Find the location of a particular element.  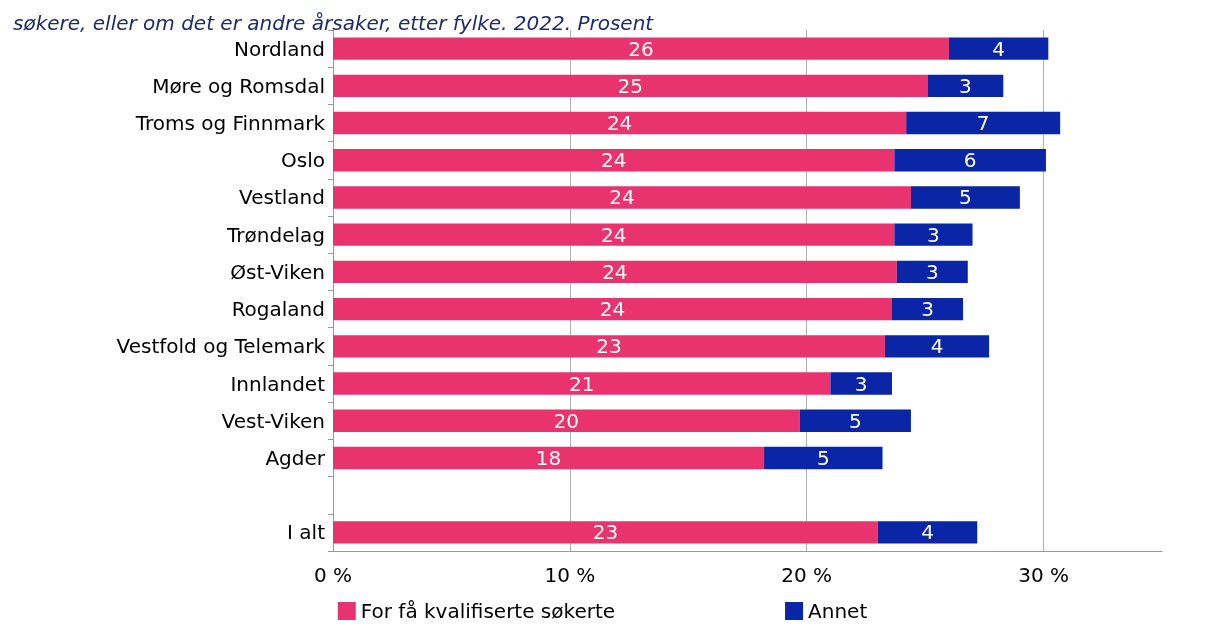

x-tick-label: 30 % is located at coordinates (1043, 575).